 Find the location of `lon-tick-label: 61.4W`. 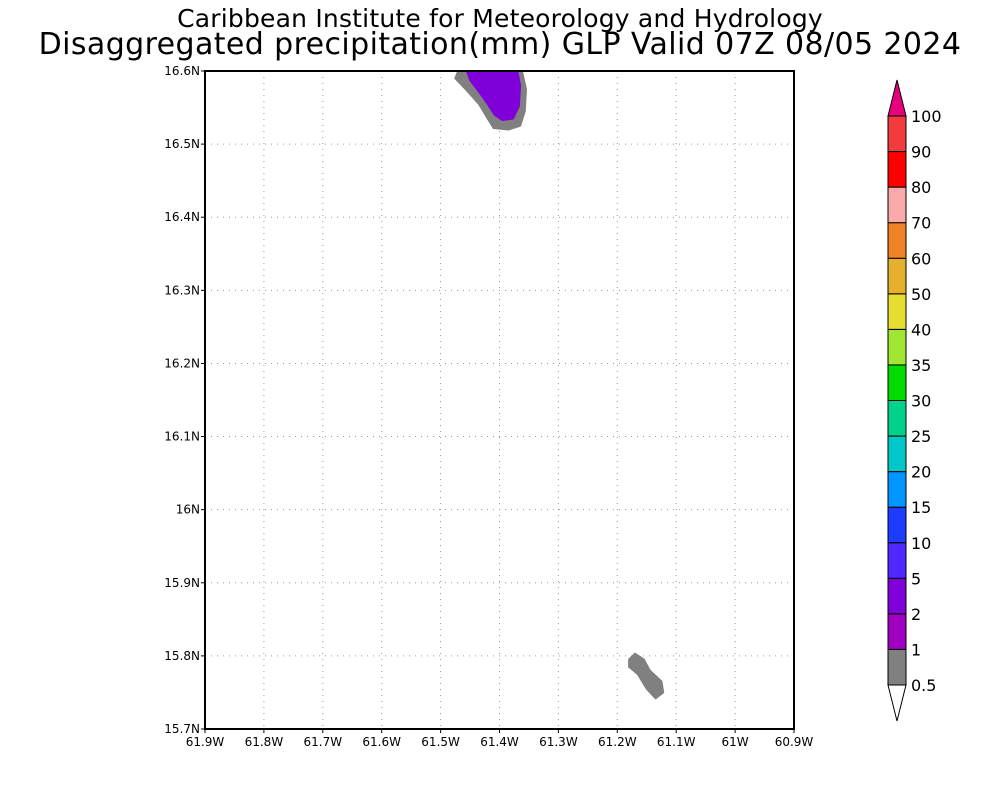

lon-tick-label: 61.4W is located at coordinates (499, 742).